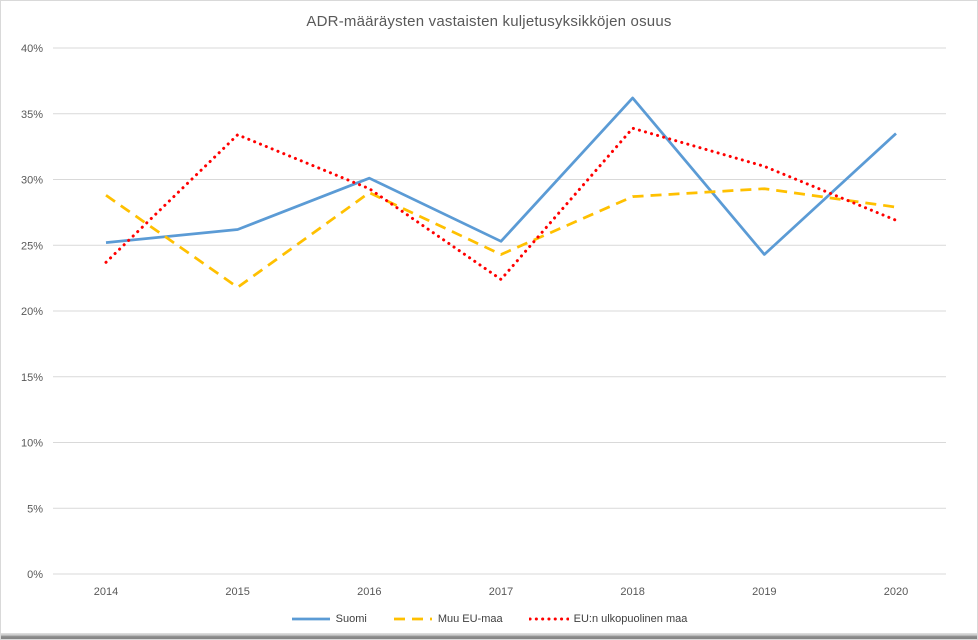 This screenshot has width=978, height=640. I want to click on legend-item-eu-n-ulkopuolinen-maa: EU:n ulkopuolinen maa, so click(608, 619).